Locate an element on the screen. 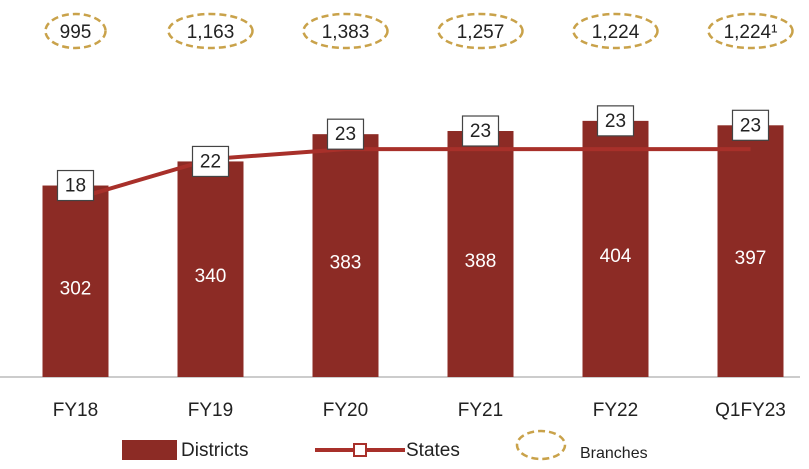 The width and height of the screenshot is (809, 469). oval-value-label: 1,383 is located at coordinates (346, 32).